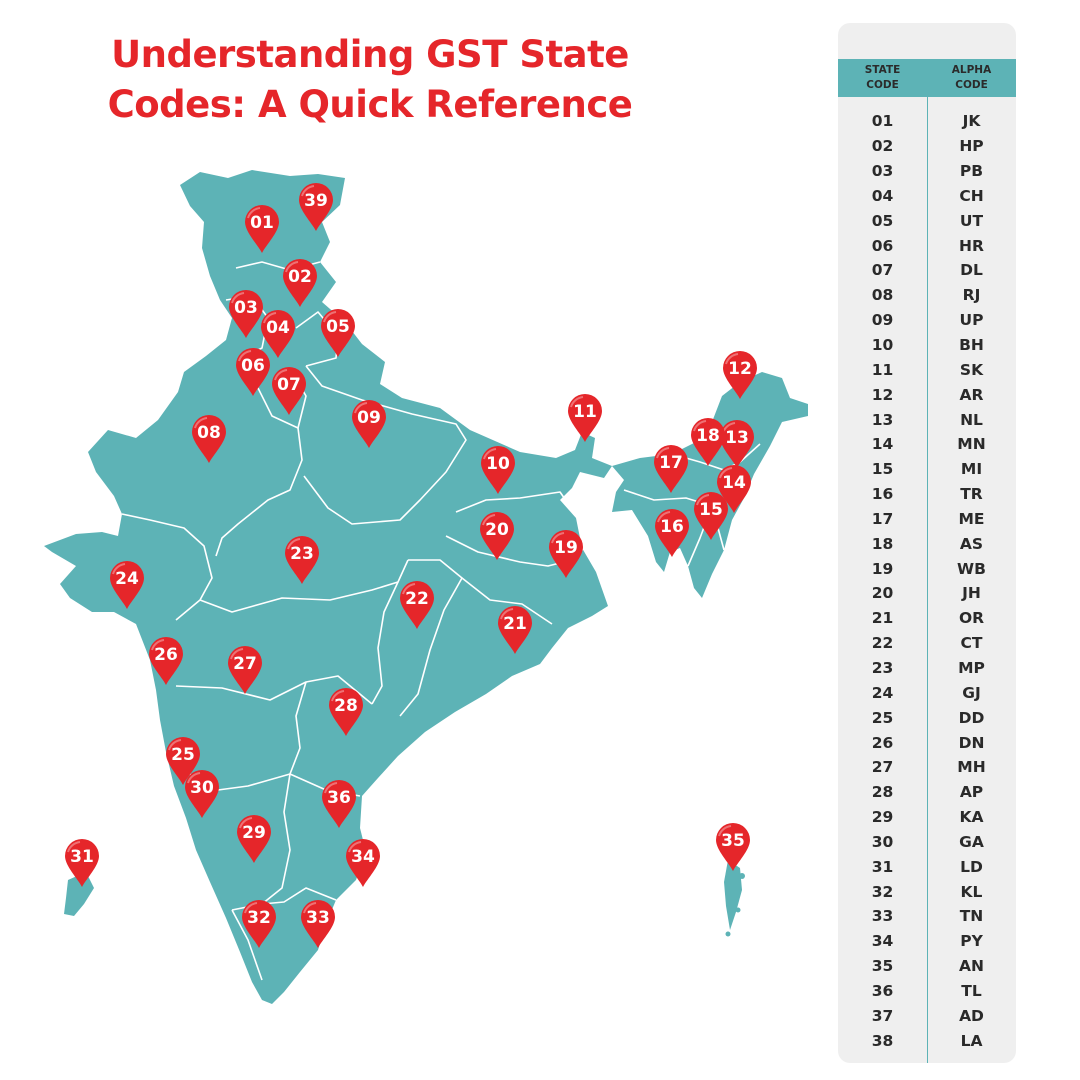  Describe the element at coordinates (370, 54) in the screenshot. I see `title-line-1: Understanding GST State` at that location.